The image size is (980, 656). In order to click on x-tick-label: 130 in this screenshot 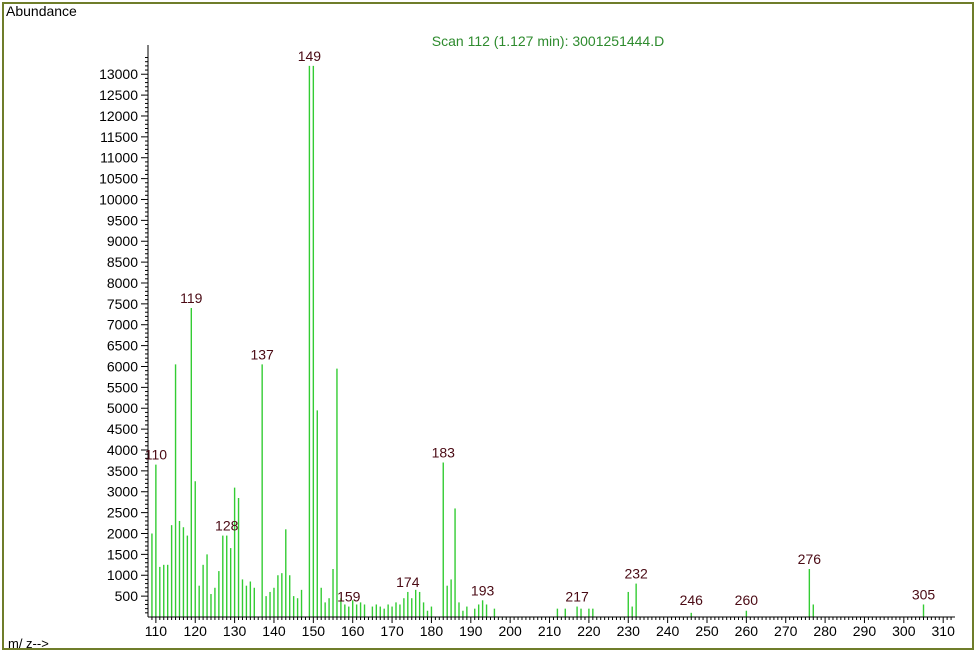, I will do `click(235, 631)`.